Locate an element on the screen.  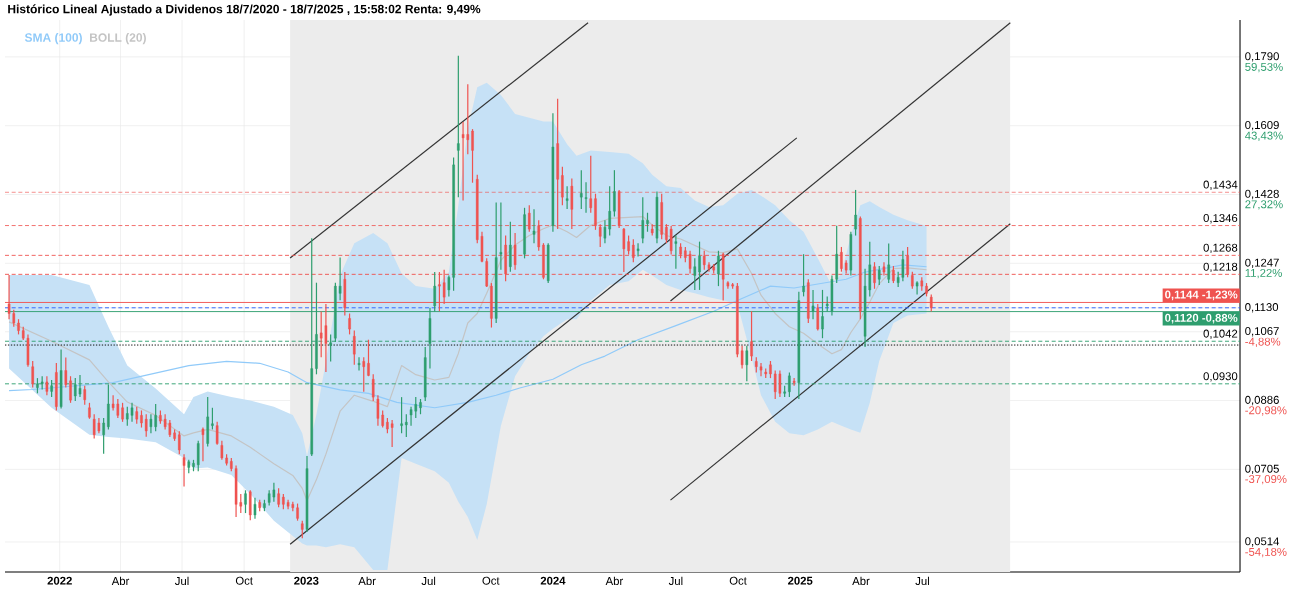
y-tick-label: 0,1247 is located at coordinates (1262, 263).